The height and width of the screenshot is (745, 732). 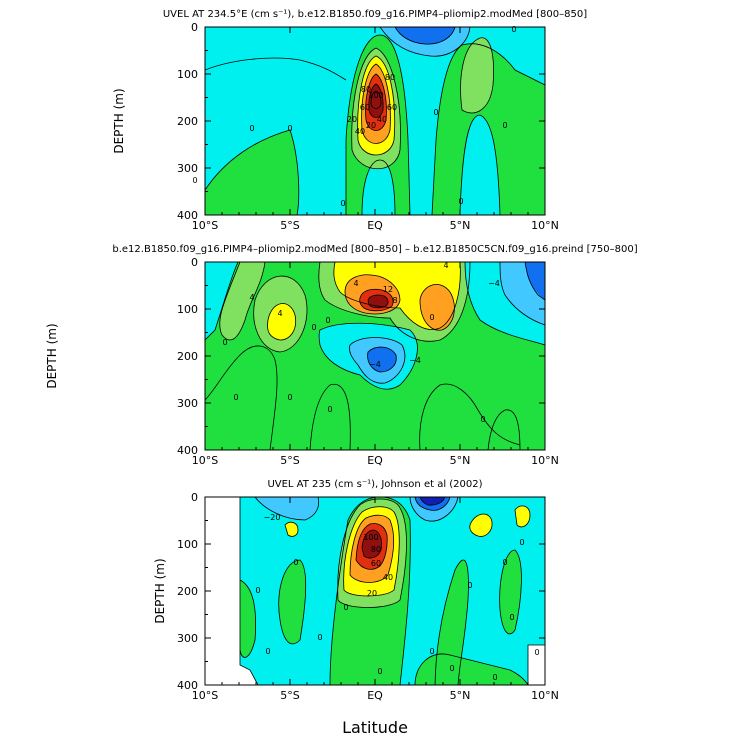 I want to click on x-axis-label: Latitude, so click(x=375, y=727).